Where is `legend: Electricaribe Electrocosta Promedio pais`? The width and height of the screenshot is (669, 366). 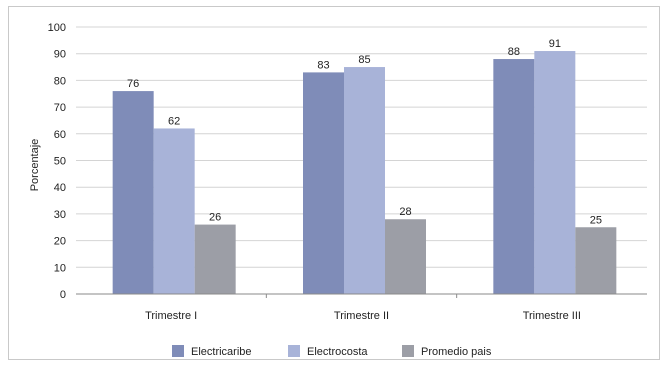 legend: Electricaribe Electrocosta Promedio pais is located at coordinates (332, 351).